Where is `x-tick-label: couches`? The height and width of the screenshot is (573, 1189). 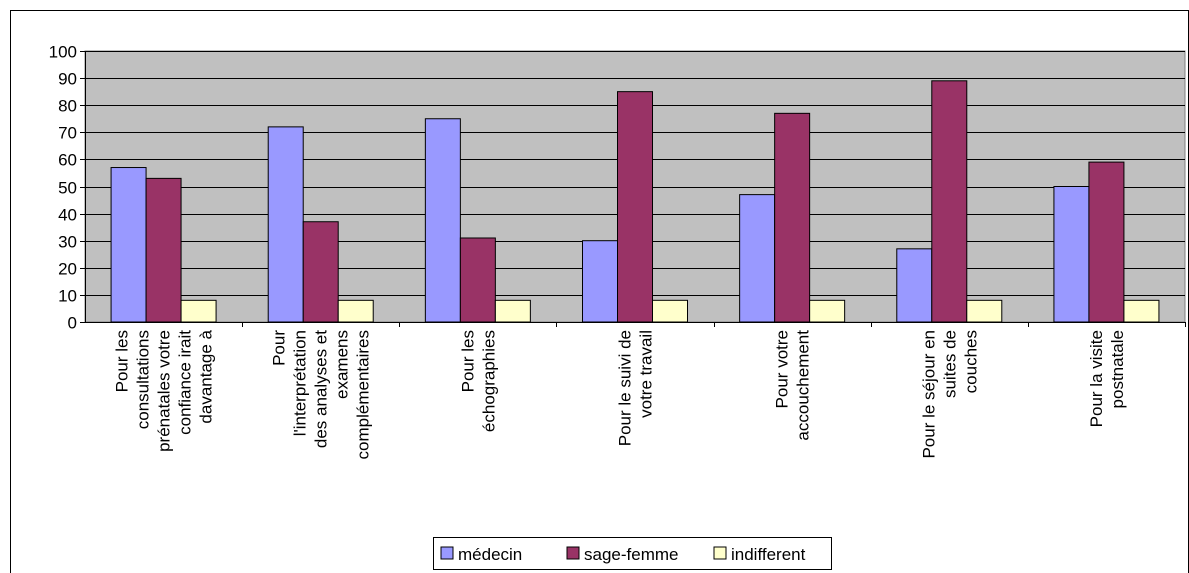 x-tick-label: couches is located at coordinates (970, 361).